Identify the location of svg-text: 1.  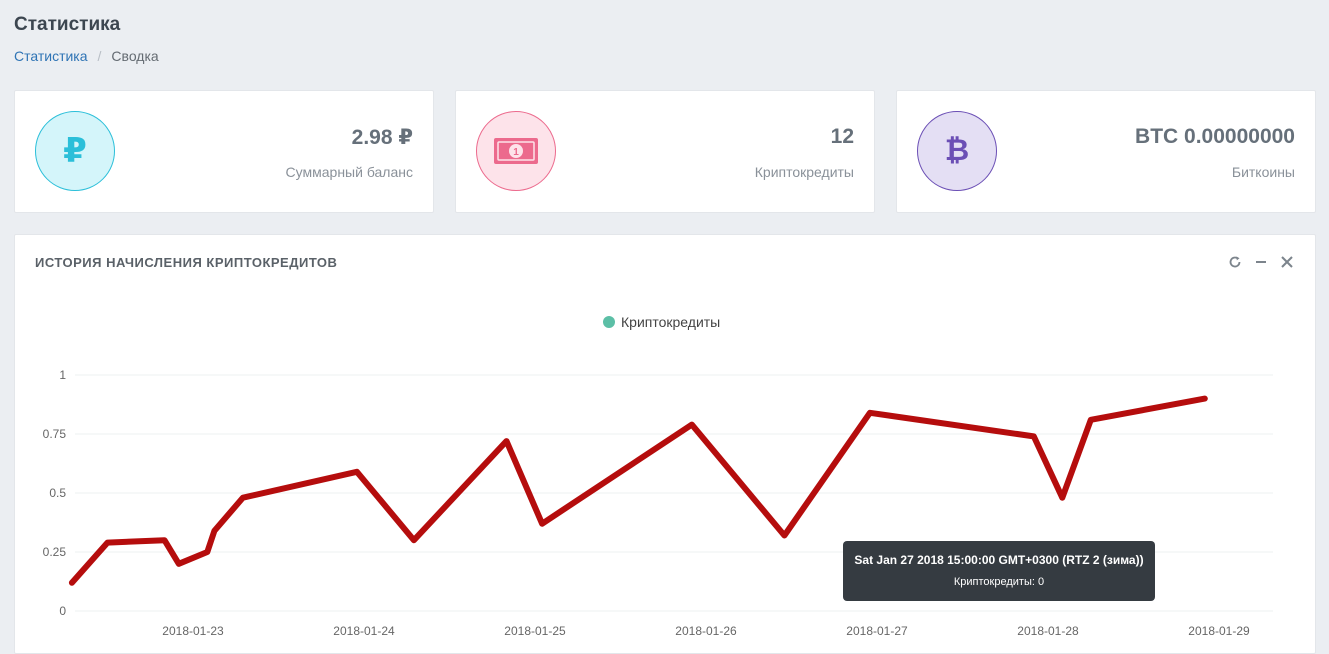
(516, 152).